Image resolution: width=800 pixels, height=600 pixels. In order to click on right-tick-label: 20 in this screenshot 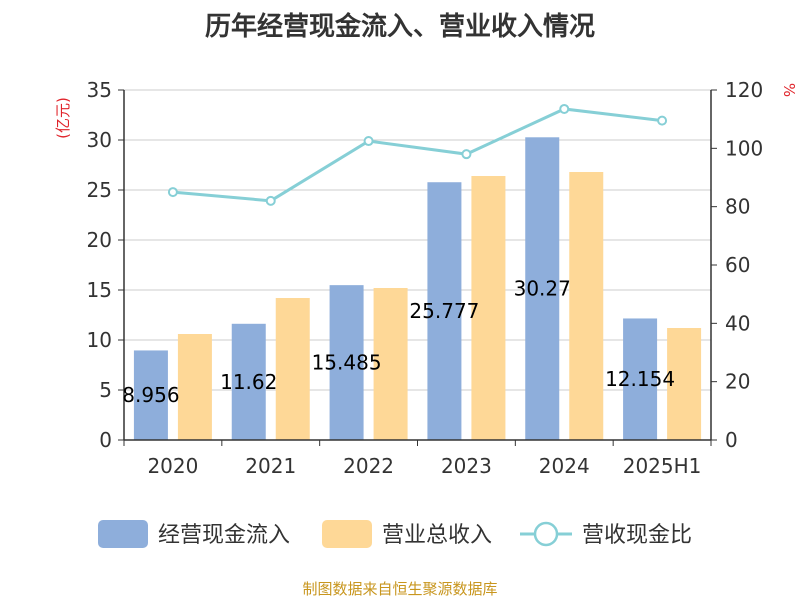, I will do `click(737, 382)`.